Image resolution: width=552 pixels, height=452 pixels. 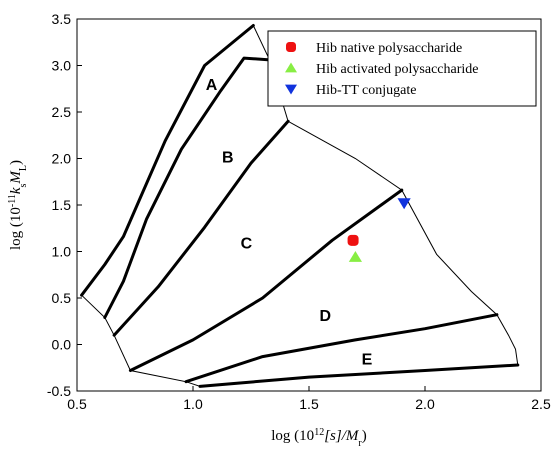 I want to click on y-axis-title: log (10-11ksML), so click(x=18, y=205).